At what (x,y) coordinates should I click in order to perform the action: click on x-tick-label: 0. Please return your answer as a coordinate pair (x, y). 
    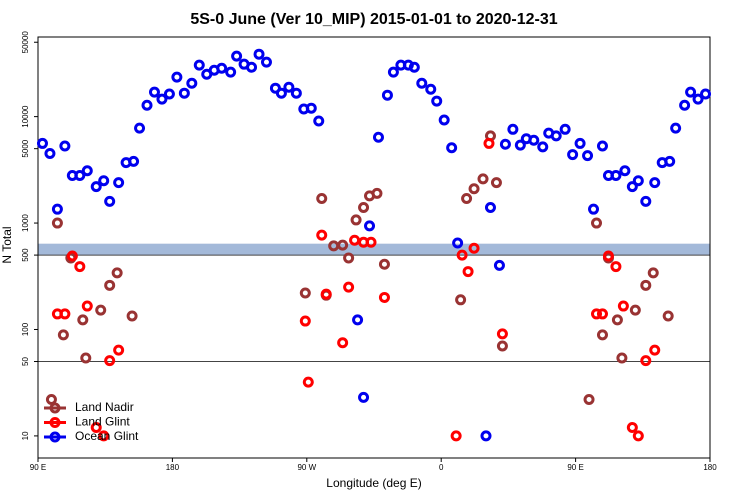
    Looking at the image, I should click on (441, 467).